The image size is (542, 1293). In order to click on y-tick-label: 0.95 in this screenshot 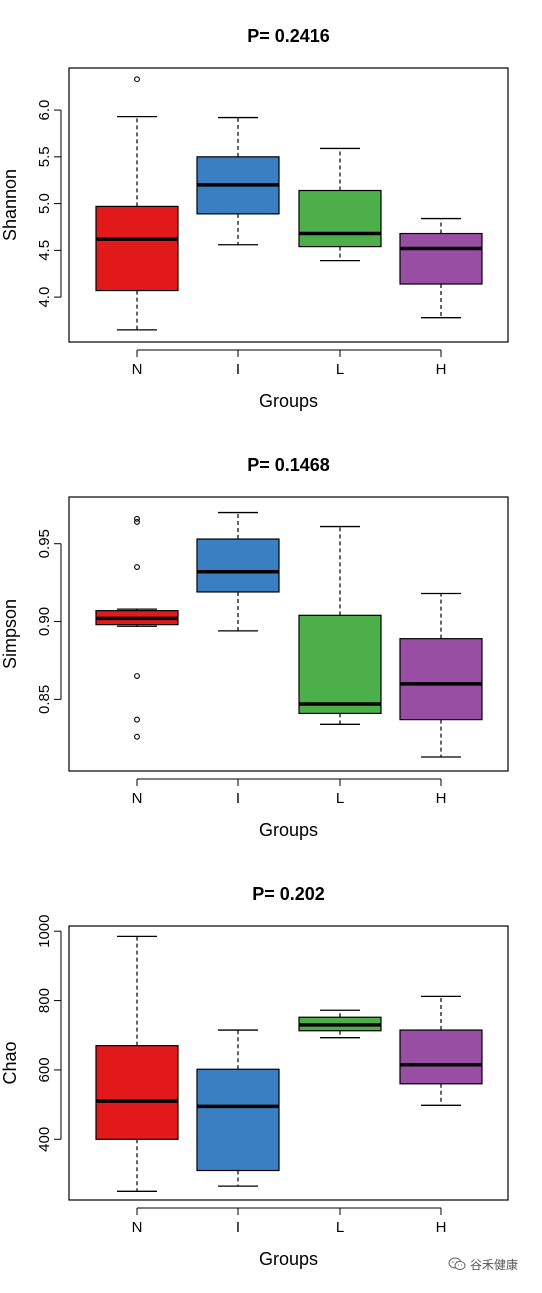, I will do `click(44, 543)`.